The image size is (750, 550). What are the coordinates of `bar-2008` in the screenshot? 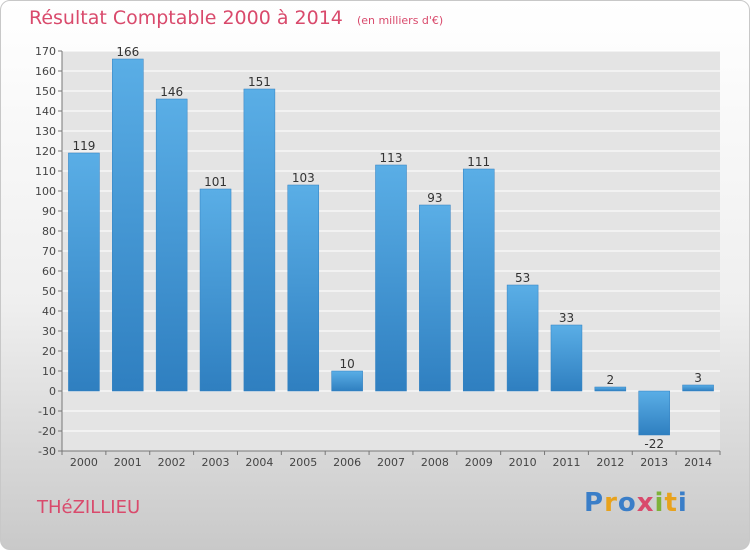 It's located at (435, 298).